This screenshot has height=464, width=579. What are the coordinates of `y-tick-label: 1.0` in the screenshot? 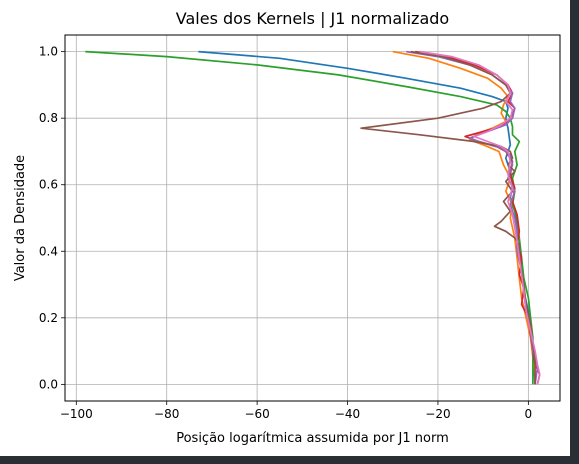 It's located at (48, 52).